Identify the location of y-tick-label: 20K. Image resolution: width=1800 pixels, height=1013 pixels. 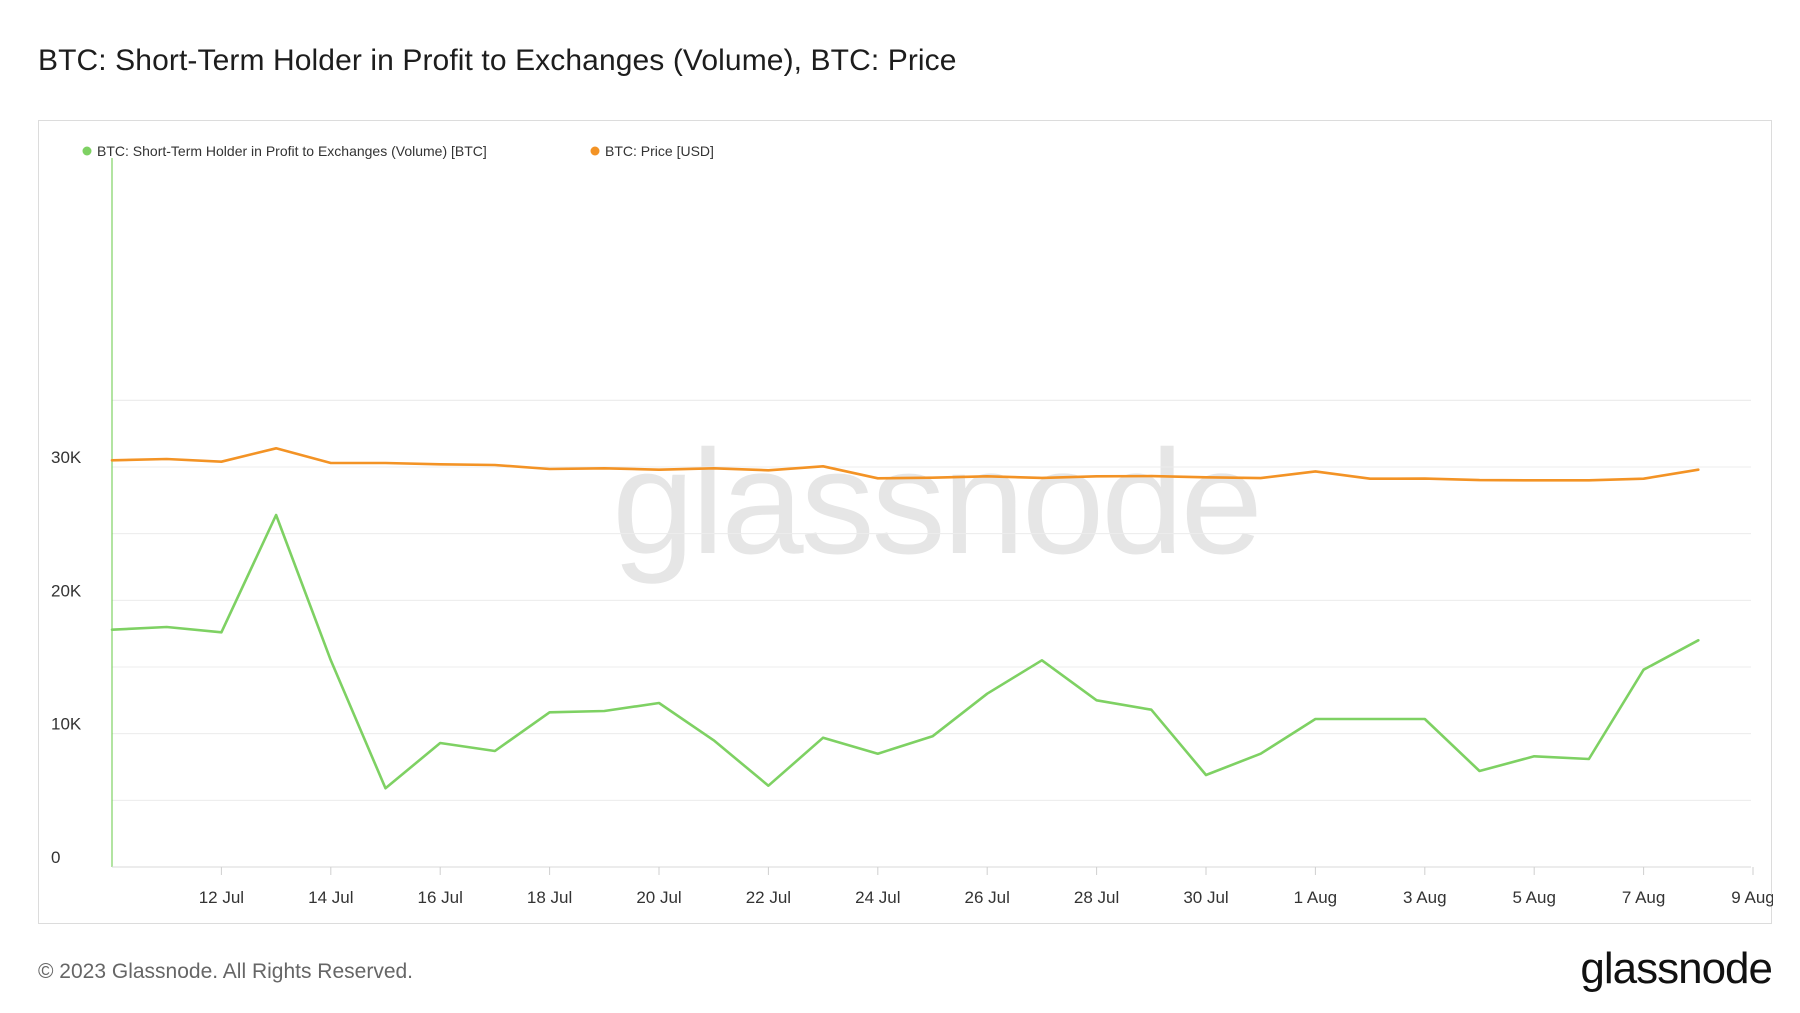
(66, 590).